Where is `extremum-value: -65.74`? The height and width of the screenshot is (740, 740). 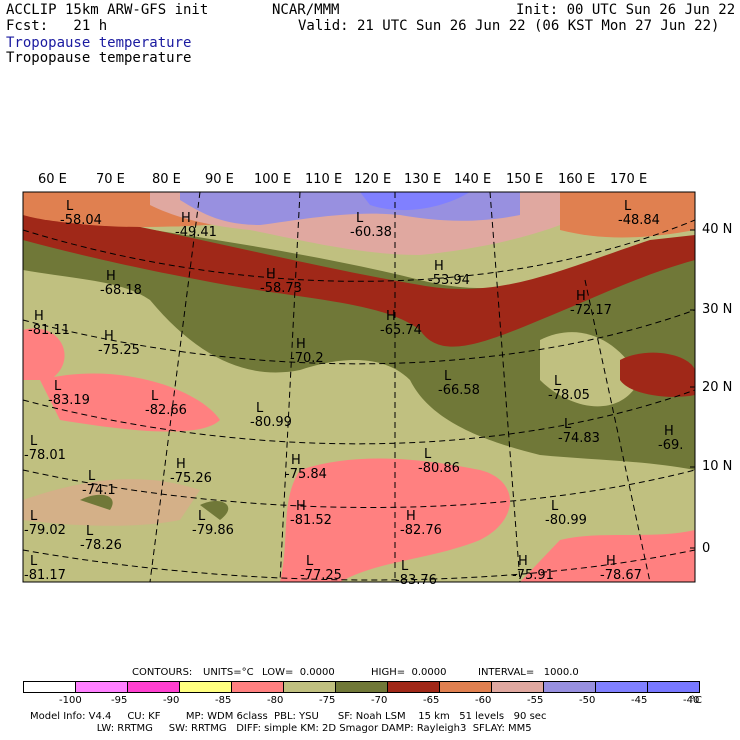
extremum-value: -65.74 is located at coordinates (401, 330).